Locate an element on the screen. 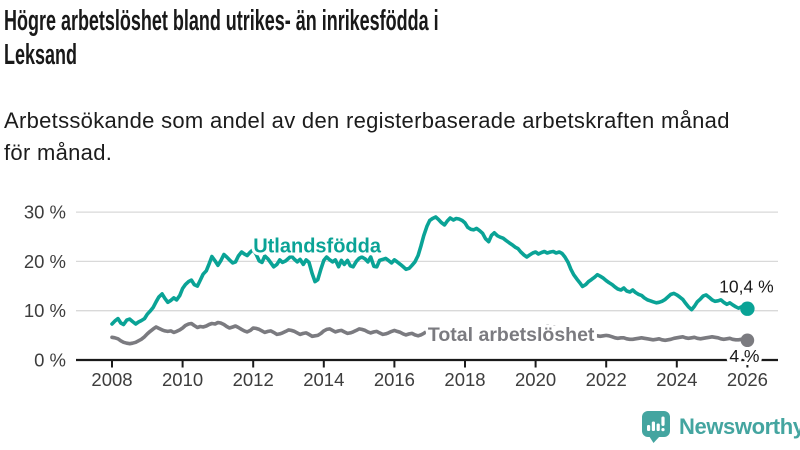 Image resolution: width=800 pixels, height=450 pixels. x-tick-label-2014: 2014 is located at coordinates (323, 379).